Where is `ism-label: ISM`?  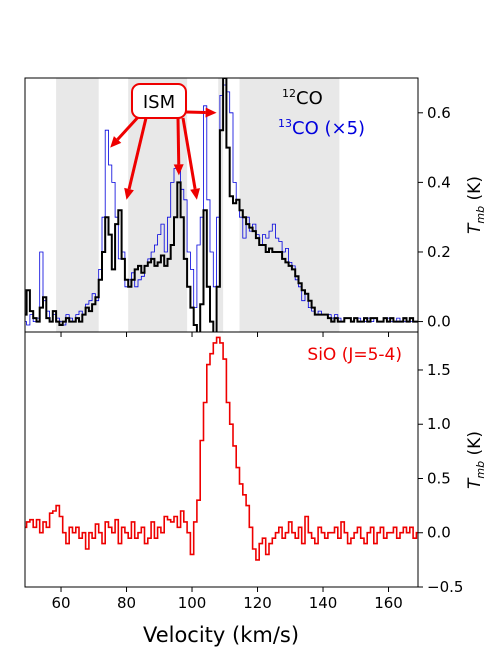
ism-label: ISM is located at coordinates (159, 102).